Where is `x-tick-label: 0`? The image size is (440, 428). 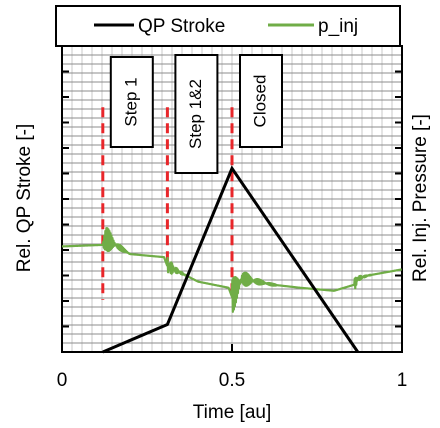 x-tick-label: 0 is located at coordinates (62, 380).